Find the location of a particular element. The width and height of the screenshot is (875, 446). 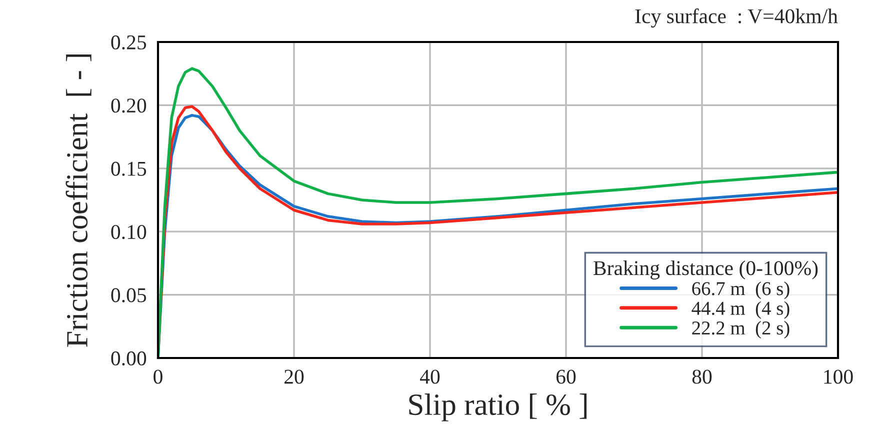

y-tick-label: 0.20 is located at coordinates (128, 105).